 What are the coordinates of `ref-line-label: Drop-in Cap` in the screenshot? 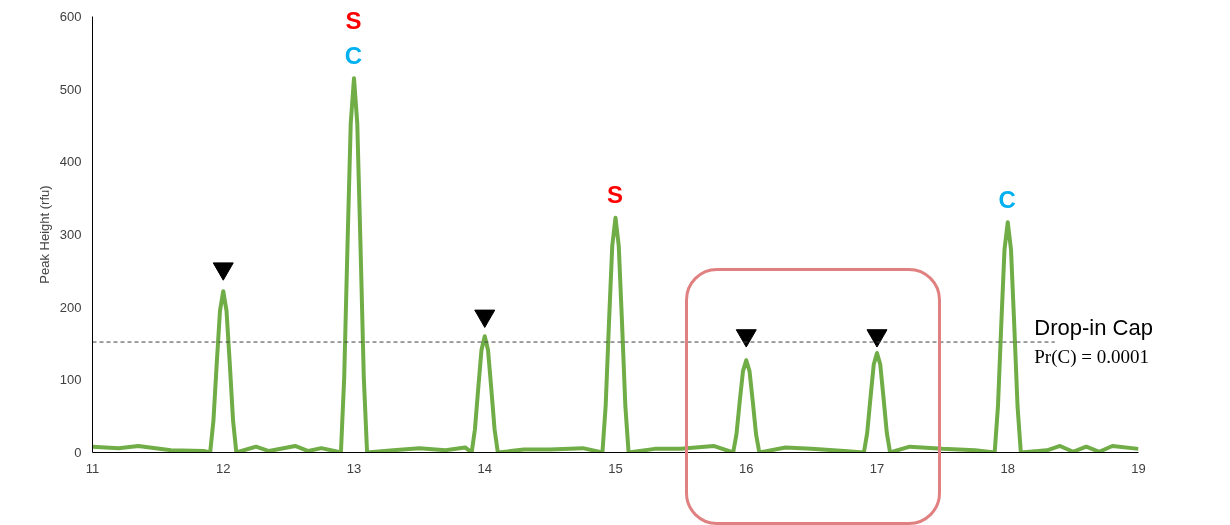 It's located at (1093, 327).